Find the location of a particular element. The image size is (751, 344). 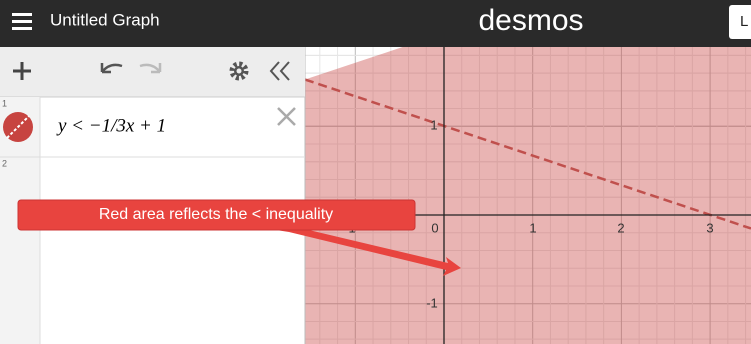

add-button is located at coordinates (22, 71).